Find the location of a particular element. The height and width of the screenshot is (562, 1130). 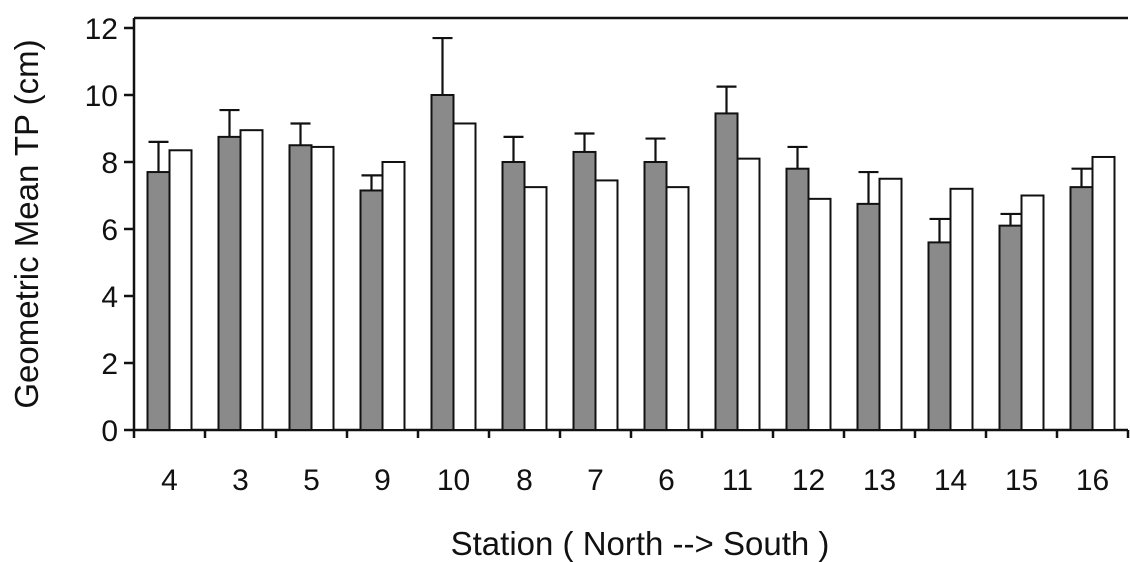

x-tick-label: 7 is located at coordinates (595, 480).